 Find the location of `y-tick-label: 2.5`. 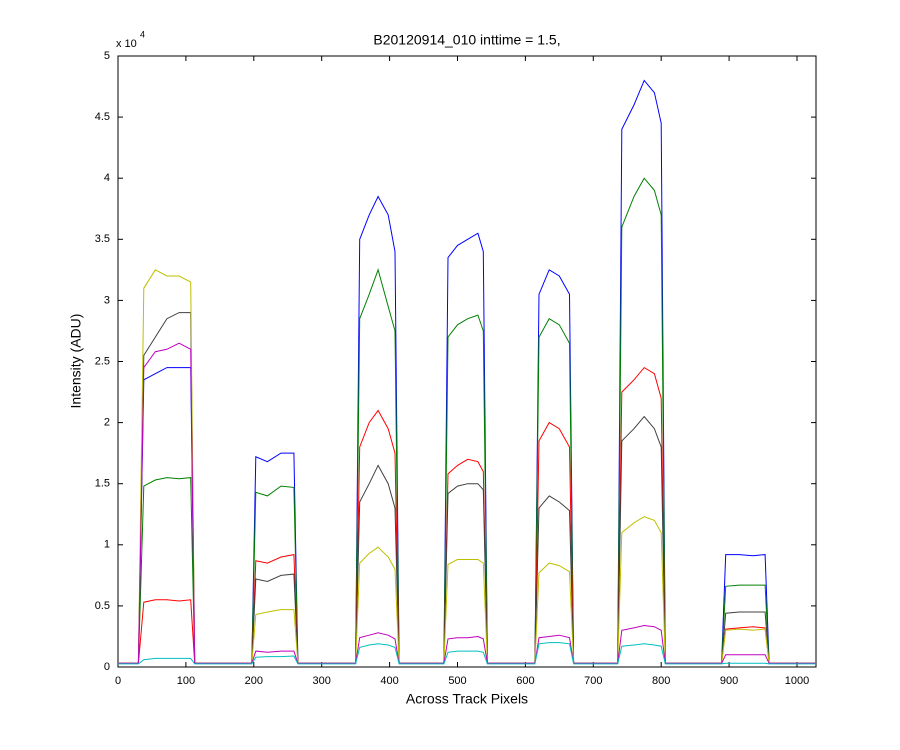

y-tick-label: 2.5 is located at coordinates (102, 361).